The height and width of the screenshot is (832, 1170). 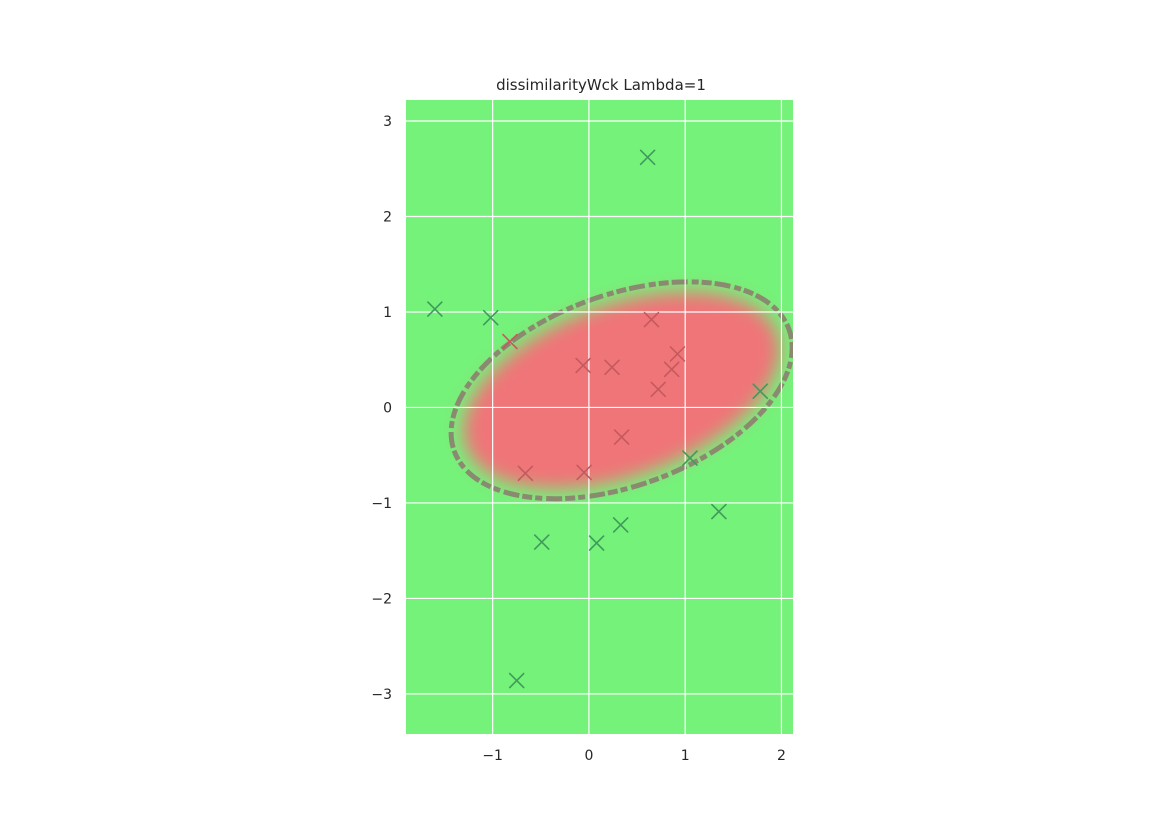 What do you see at coordinates (381, 599) in the screenshot?
I see `y-tick-label: −2` at bounding box center [381, 599].